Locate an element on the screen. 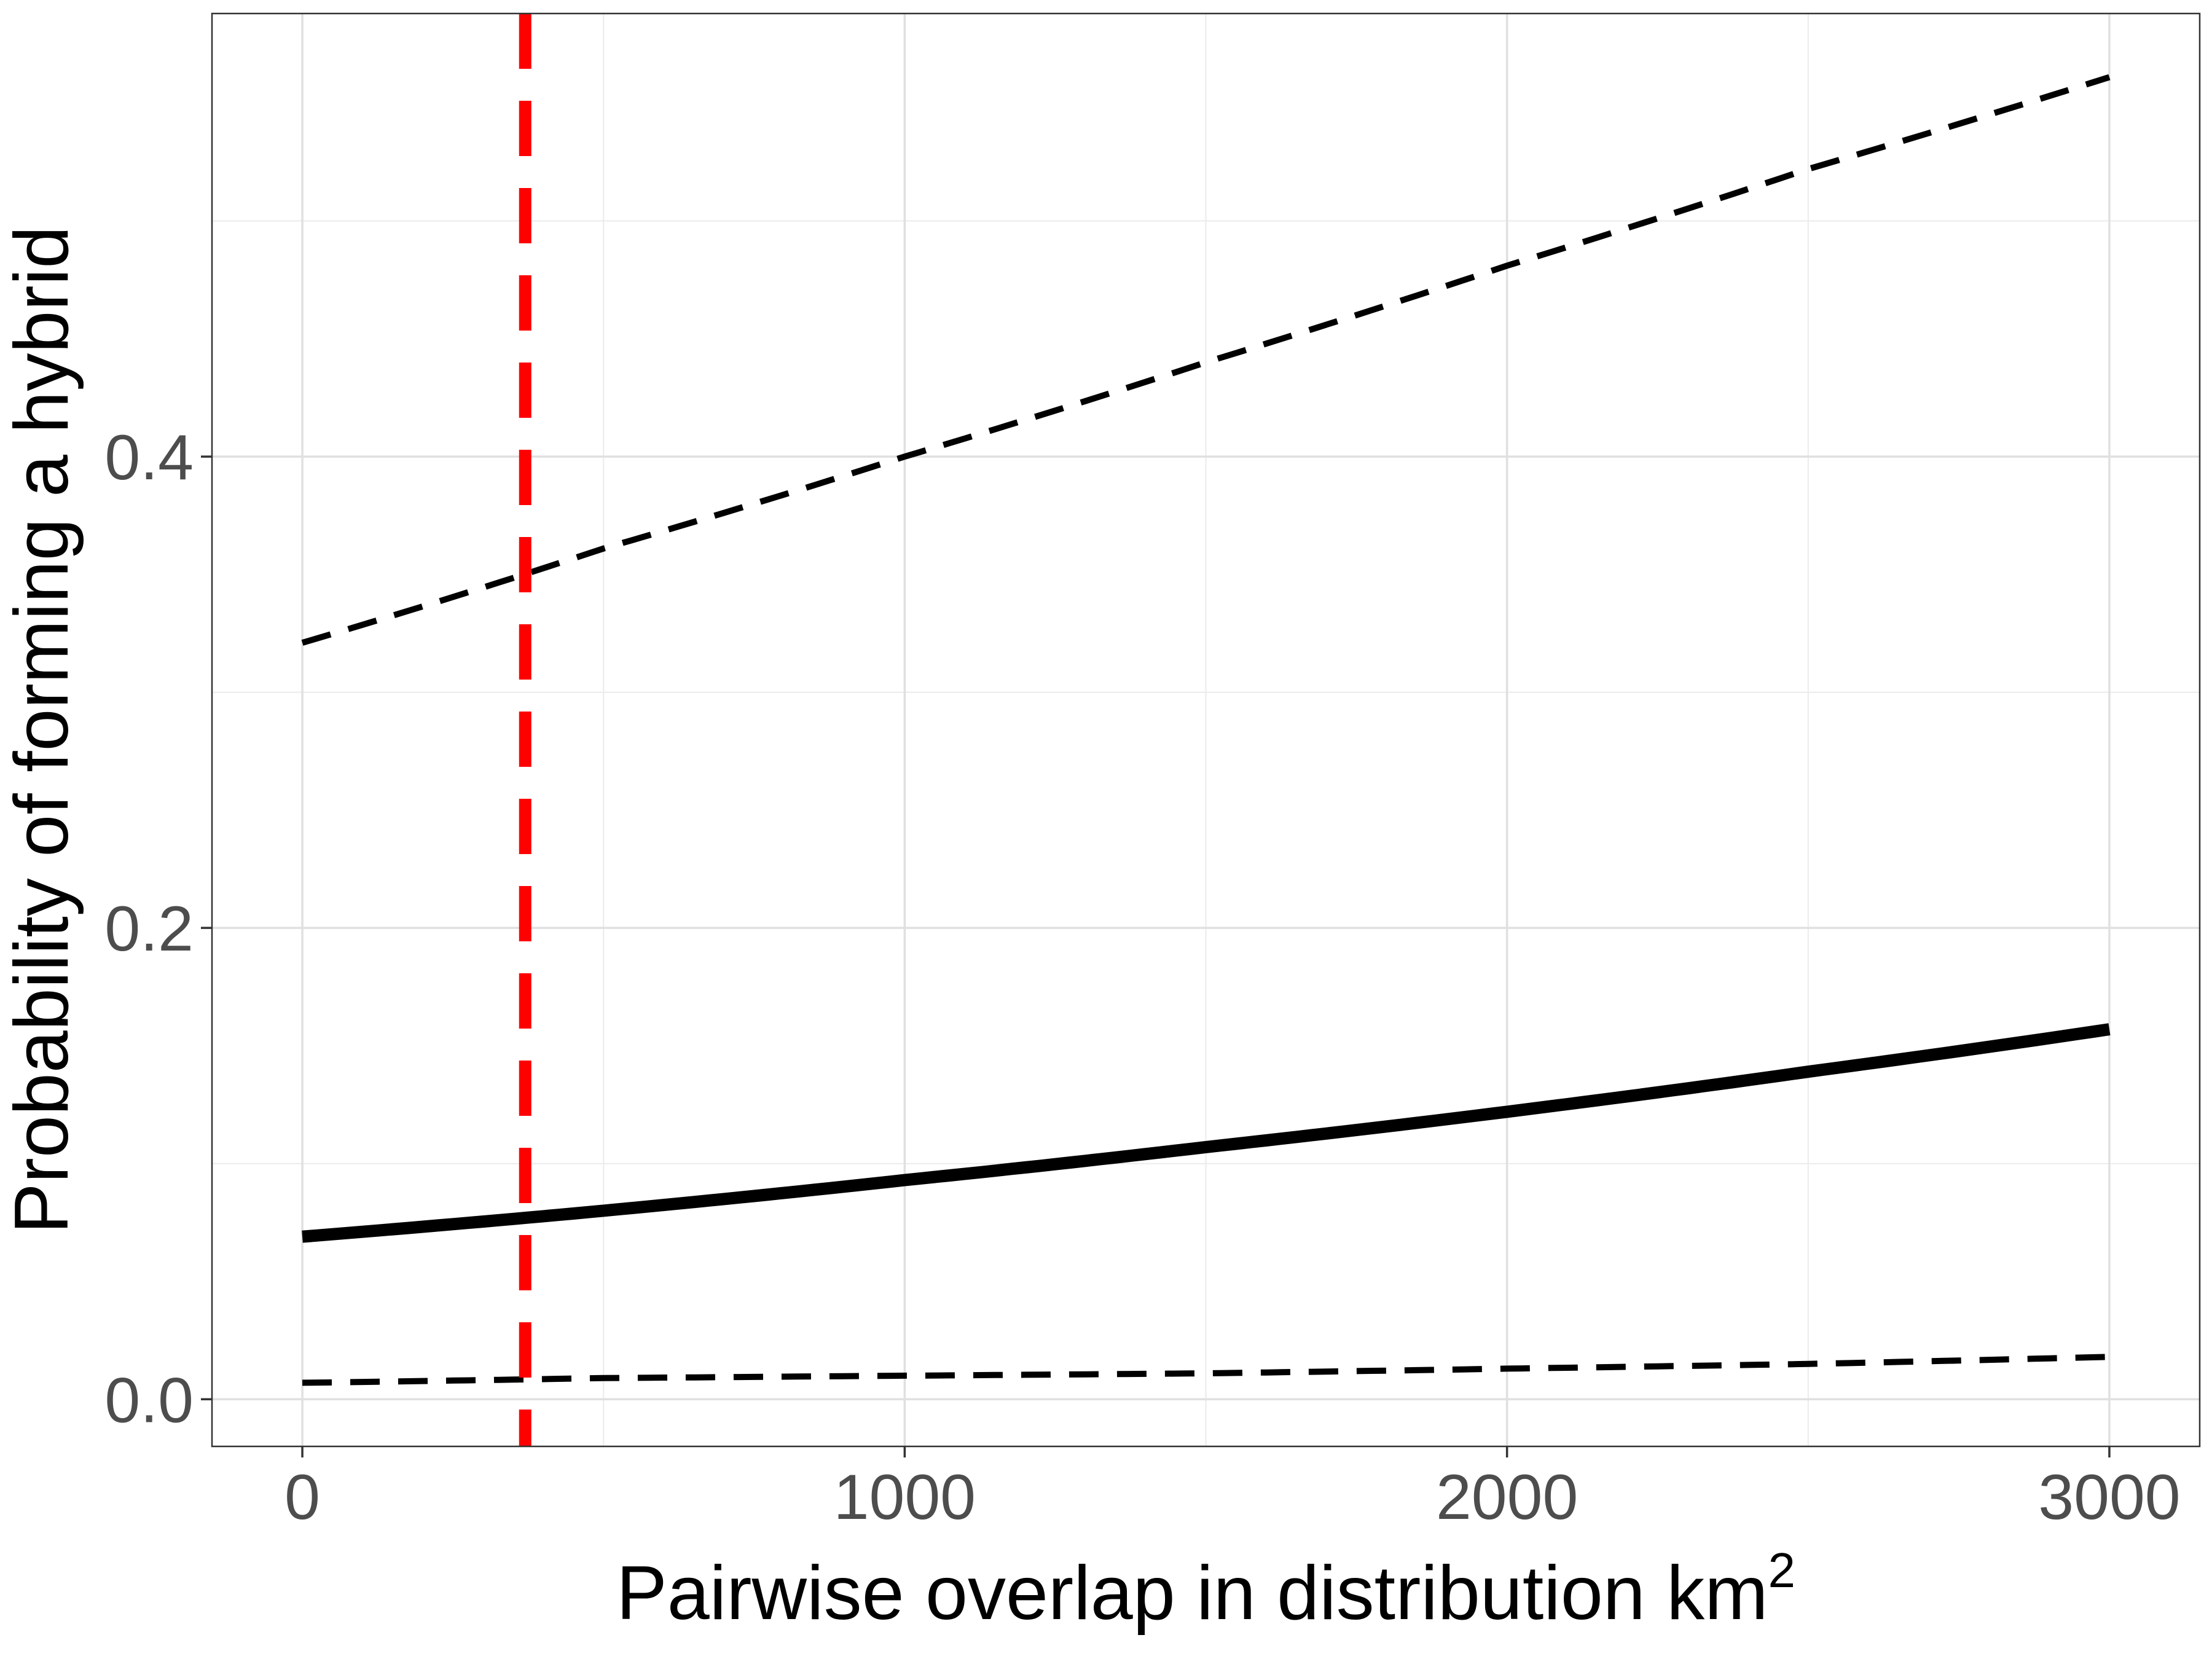  y-tick-label: 0.0 is located at coordinates (149, 1400).